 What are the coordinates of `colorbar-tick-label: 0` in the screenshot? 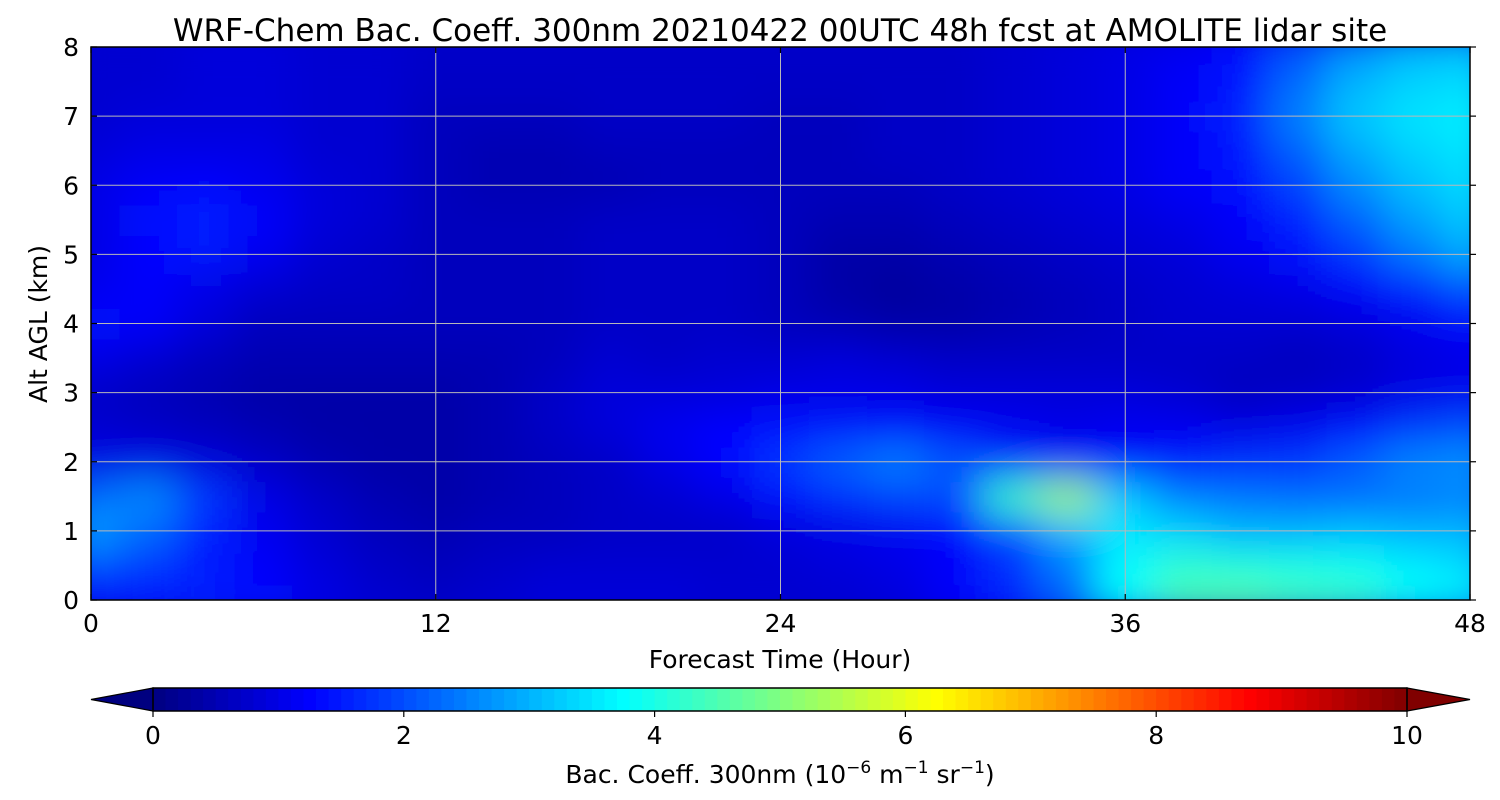 It's located at (153, 735).